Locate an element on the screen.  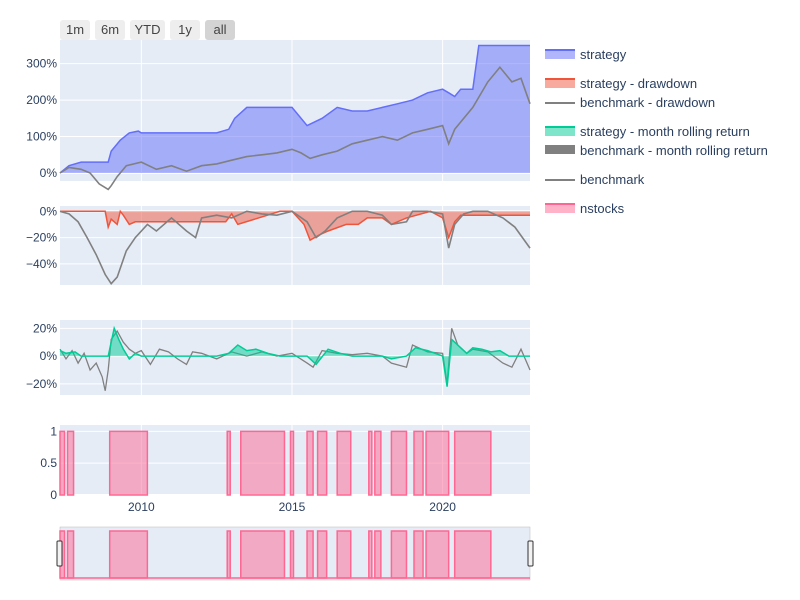
strategy-drawdown-line is located at coordinates (295, 225).